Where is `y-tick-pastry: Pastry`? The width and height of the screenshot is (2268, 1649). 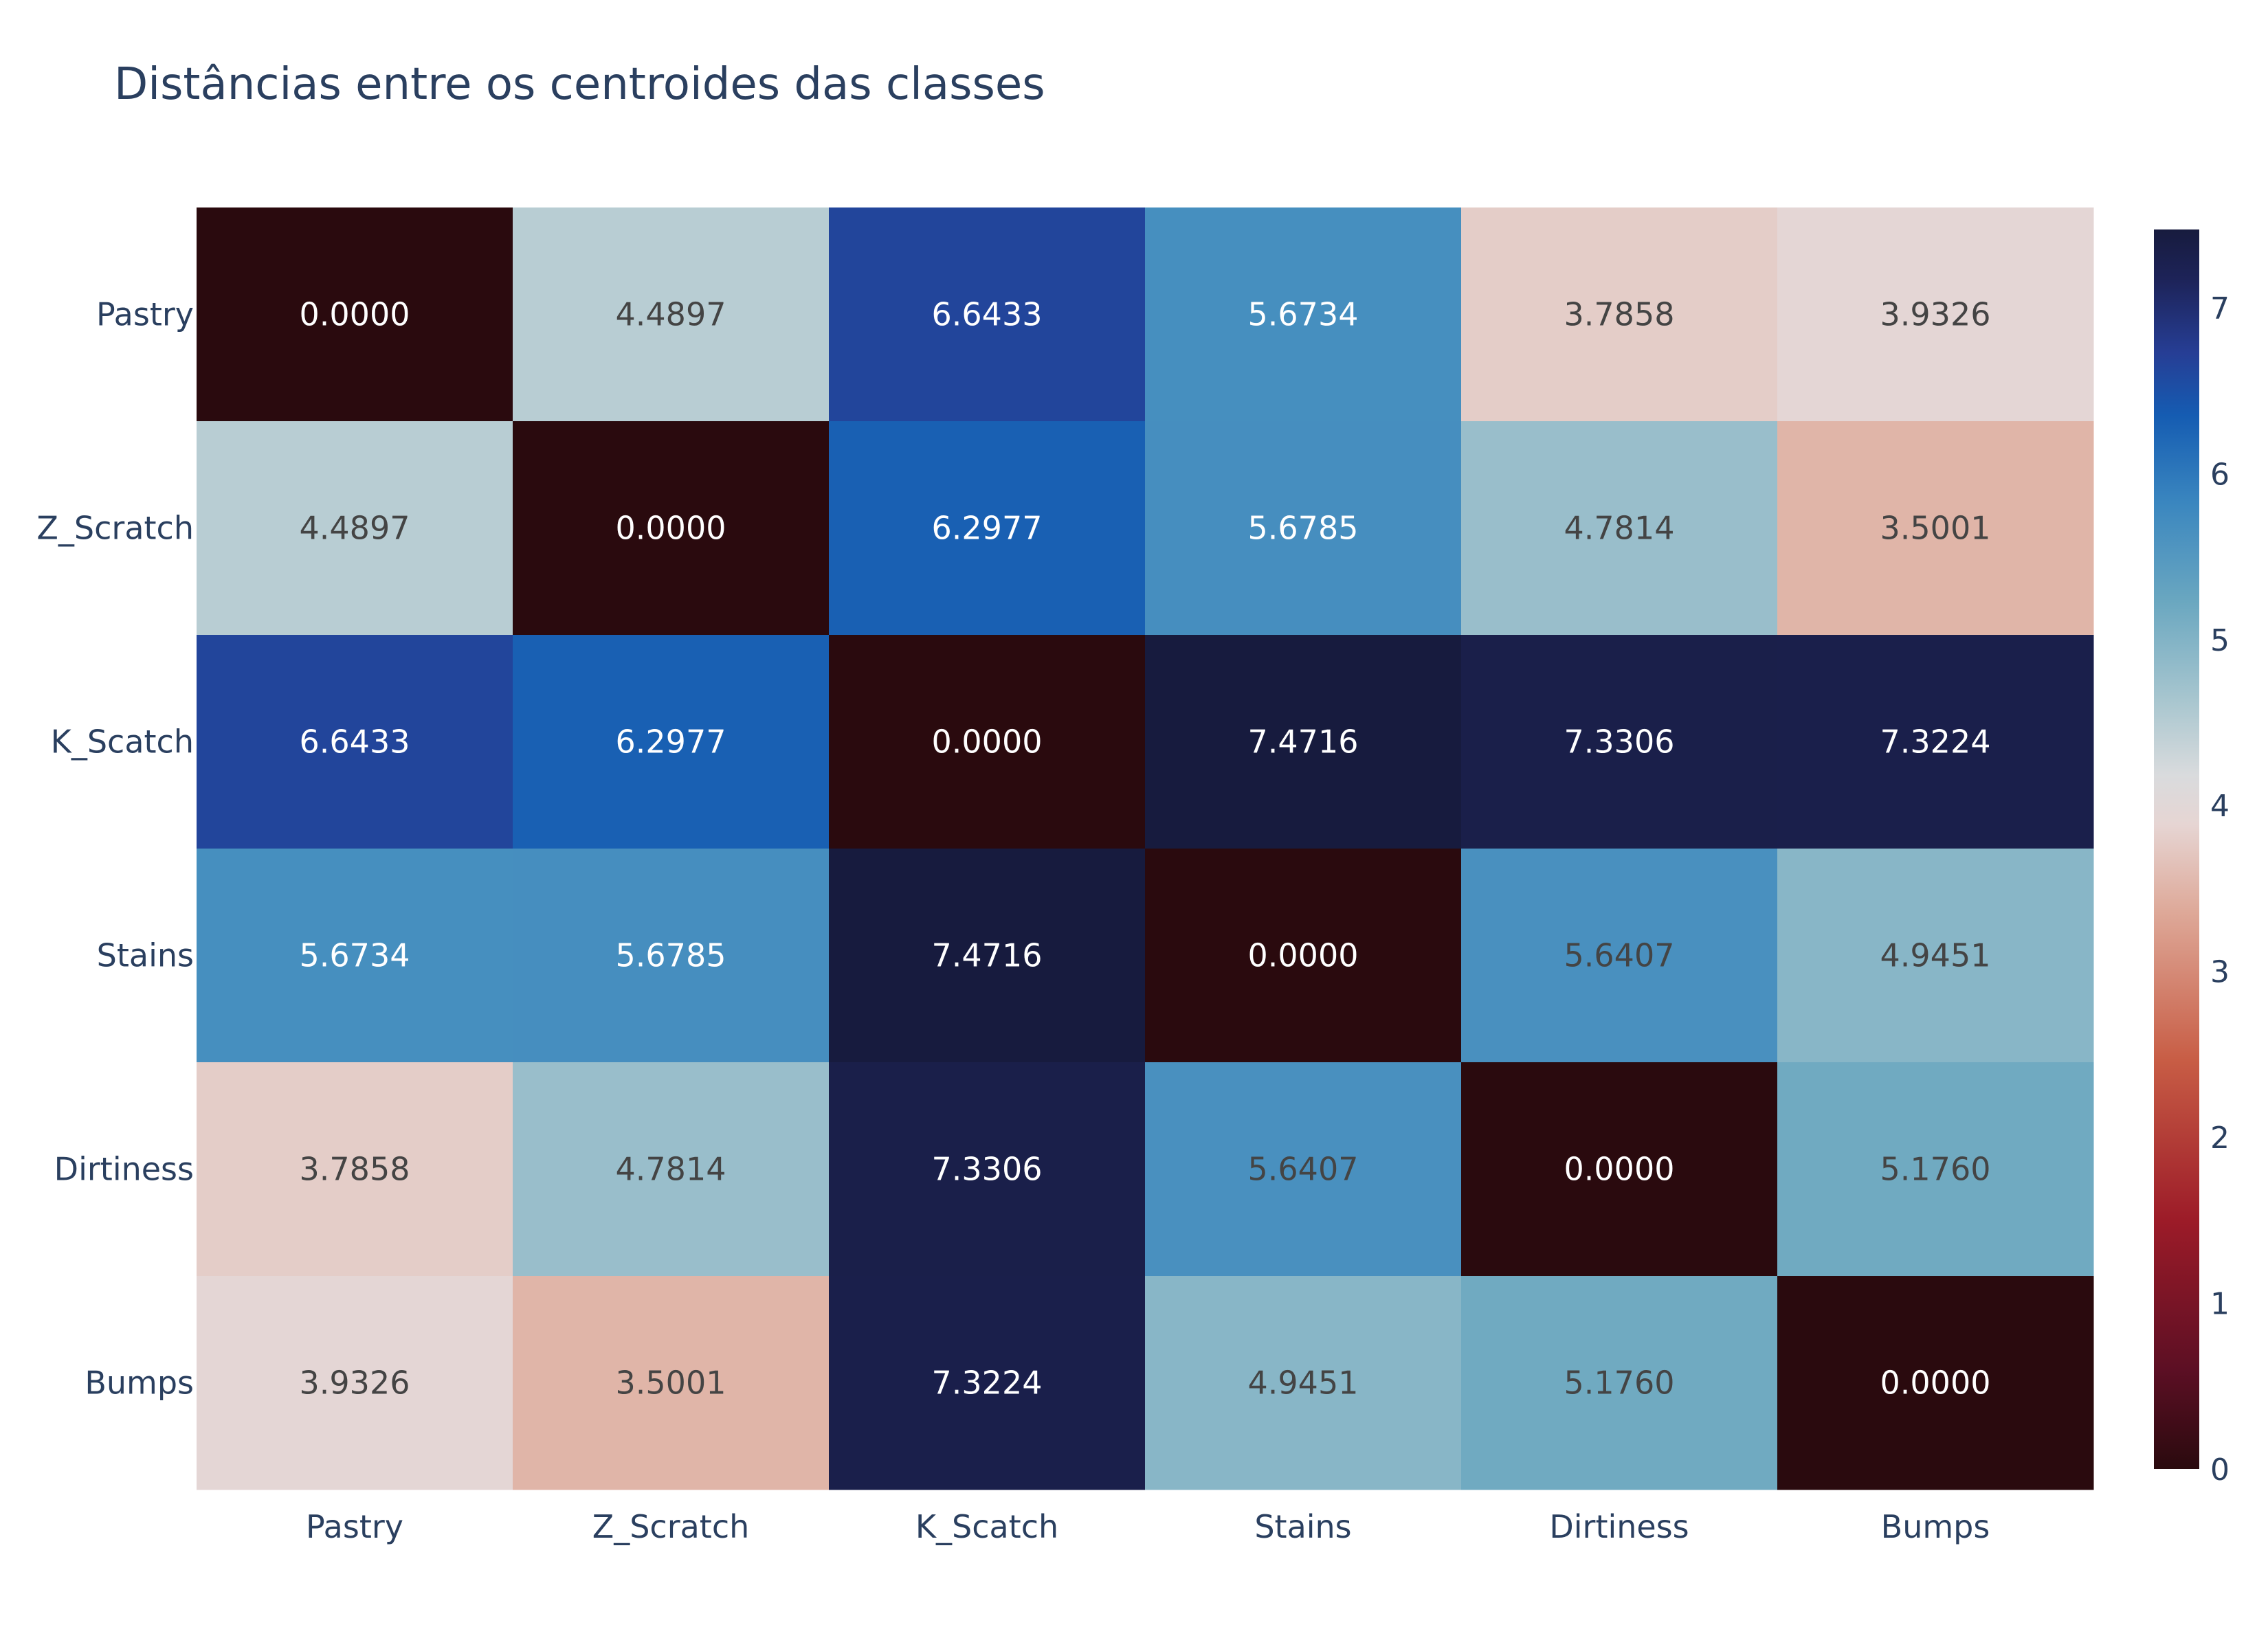
y-tick-pastry: Pastry is located at coordinates (145, 314).